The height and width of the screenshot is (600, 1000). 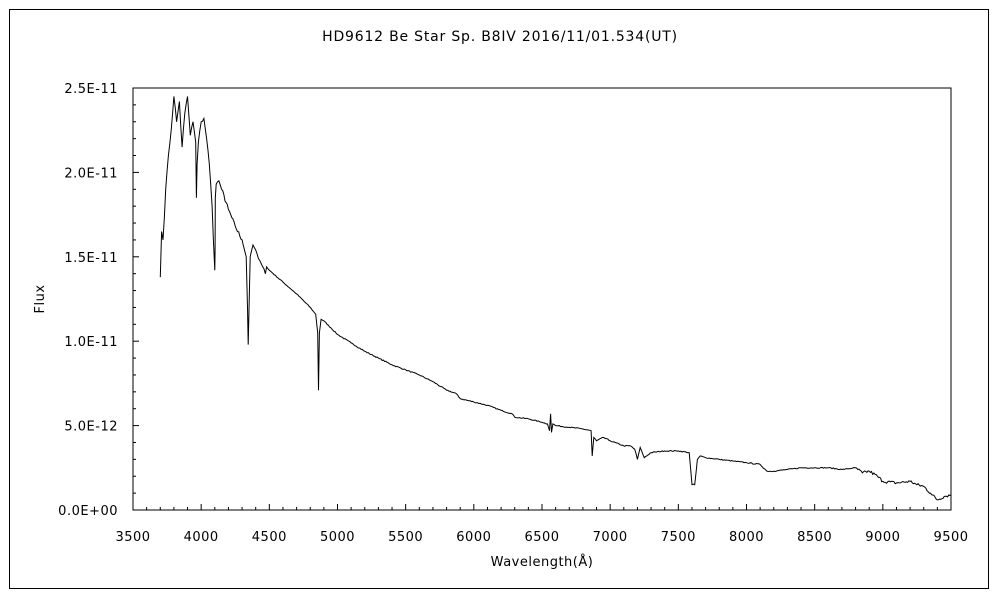 I want to click on x-tick-label: 5500, so click(x=405, y=537).